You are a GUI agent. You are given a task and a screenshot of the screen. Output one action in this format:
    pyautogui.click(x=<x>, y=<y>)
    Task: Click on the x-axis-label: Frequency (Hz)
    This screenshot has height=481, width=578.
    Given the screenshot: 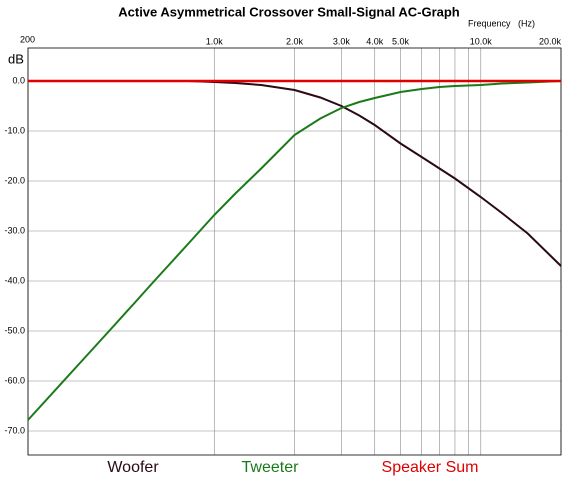 What is the action you would take?
    pyautogui.click(x=501, y=23)
    